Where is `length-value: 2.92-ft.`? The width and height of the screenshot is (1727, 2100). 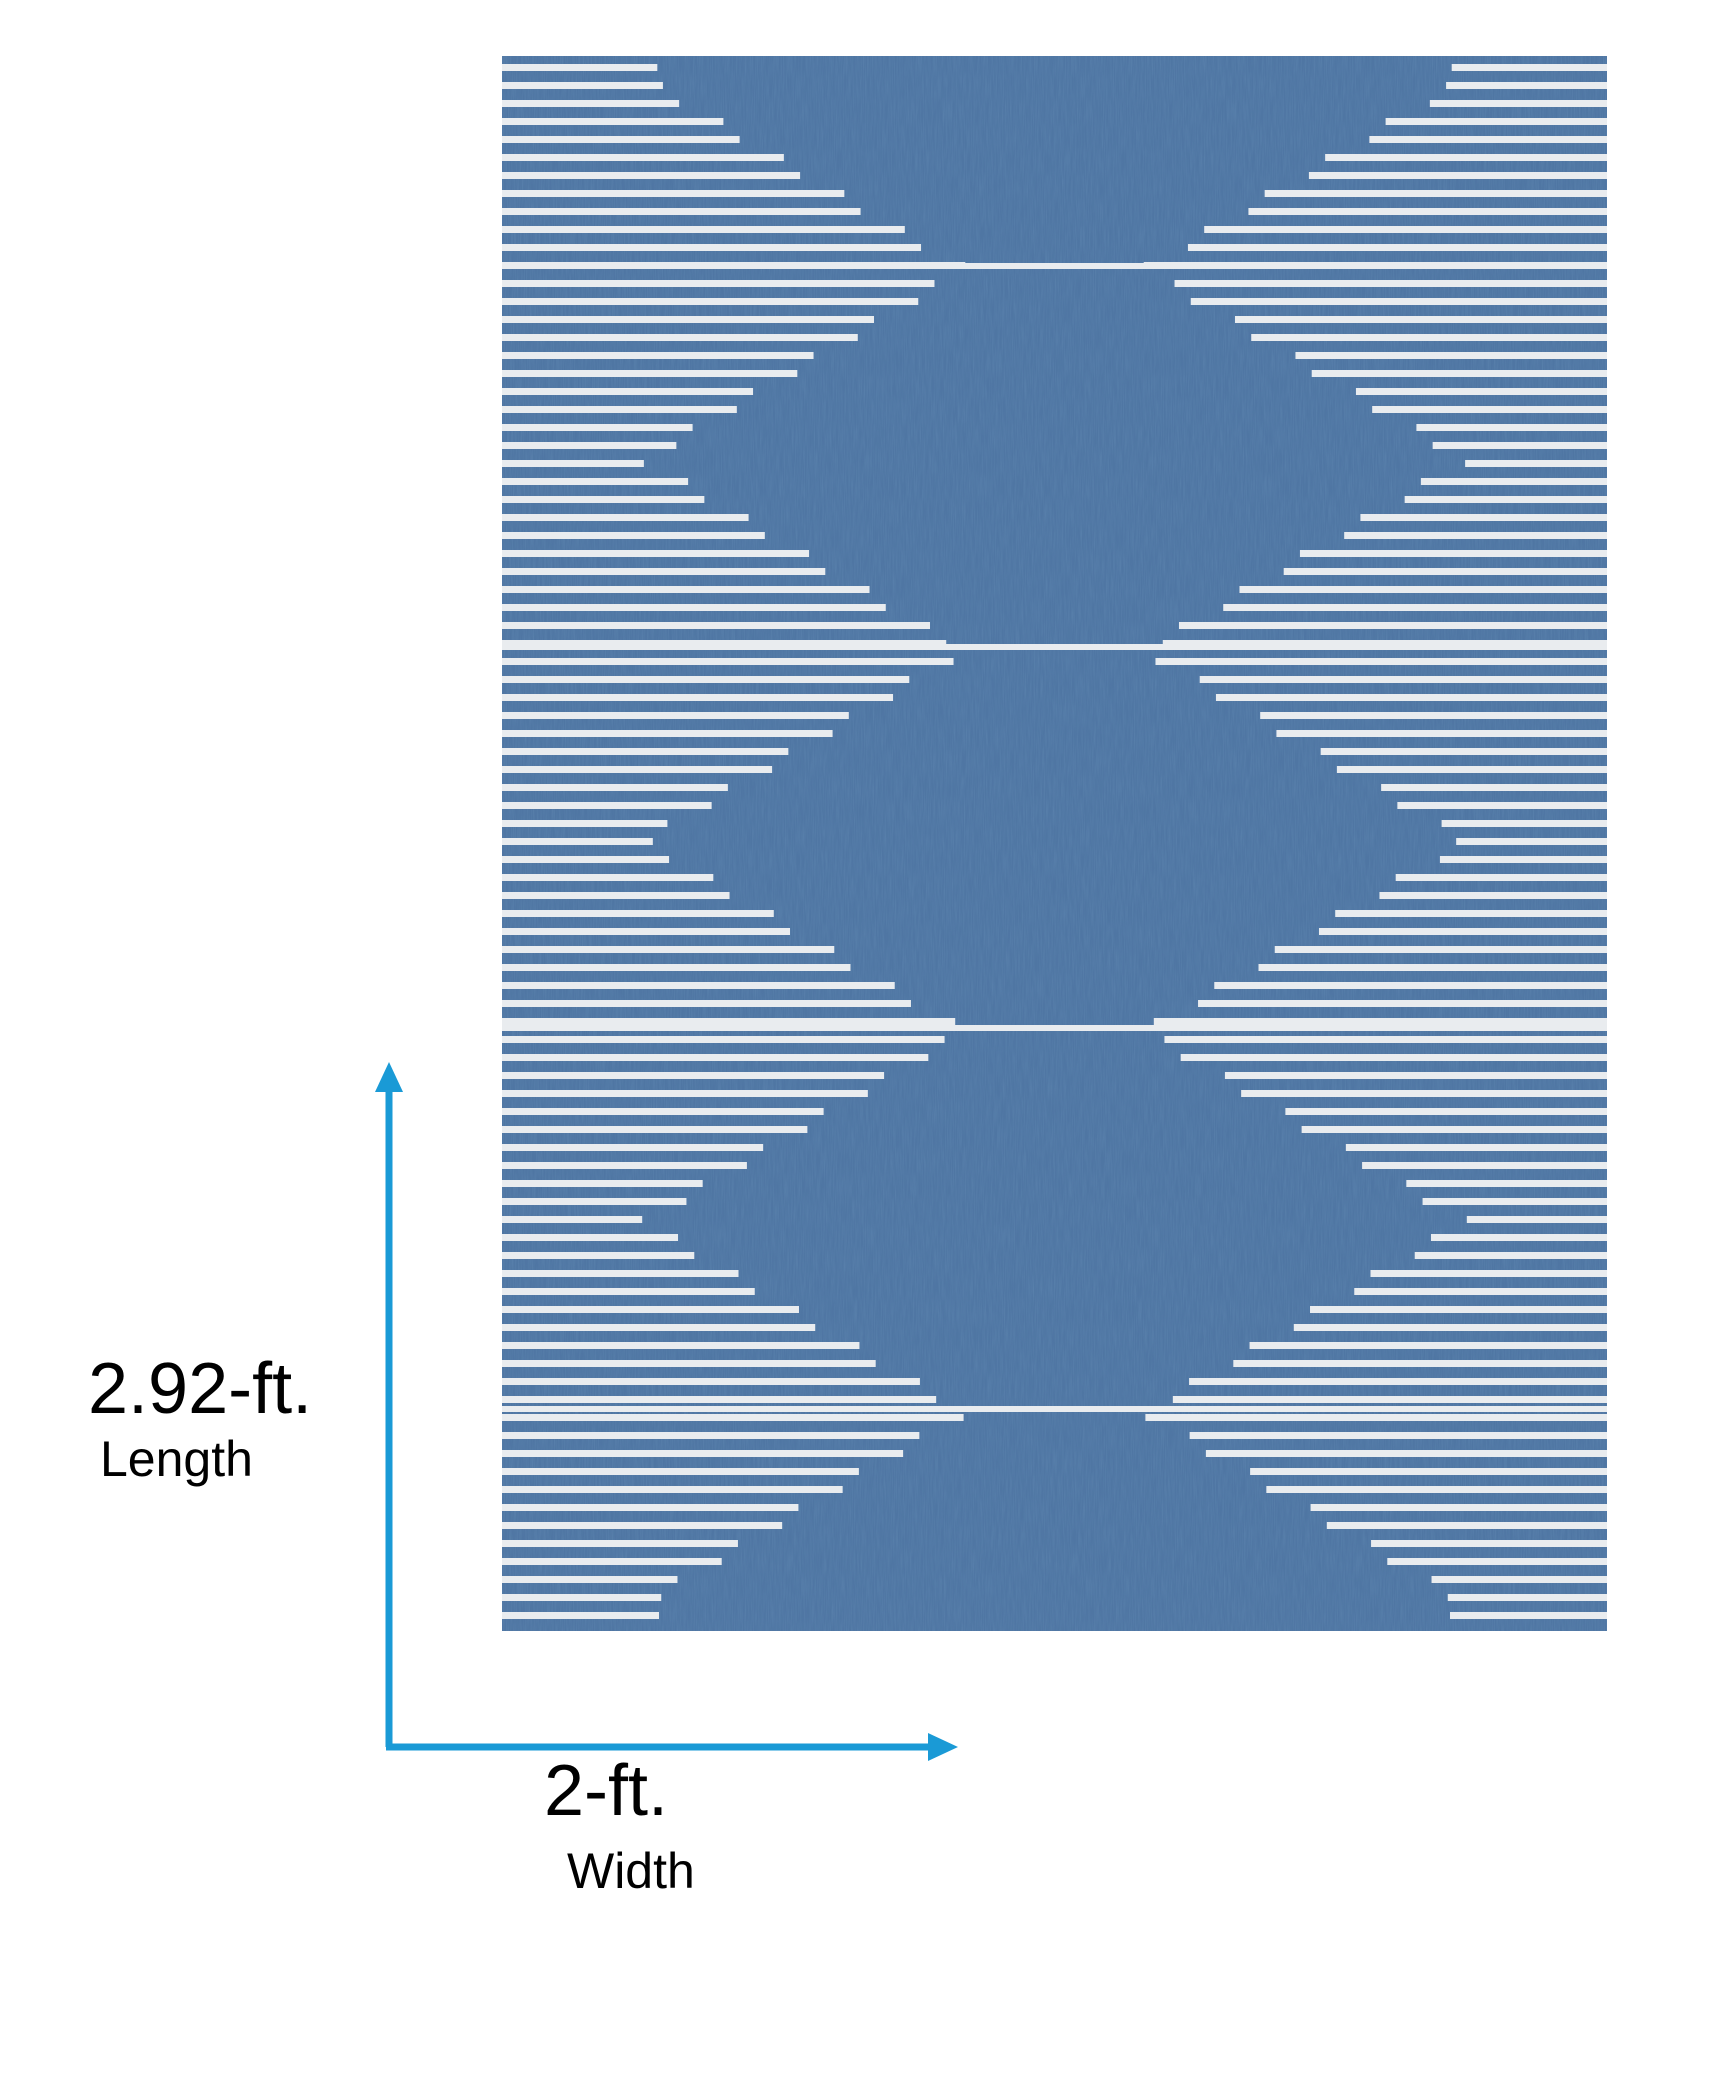 length-value: 2.92-ft. is located at coordinates (200, 1389).